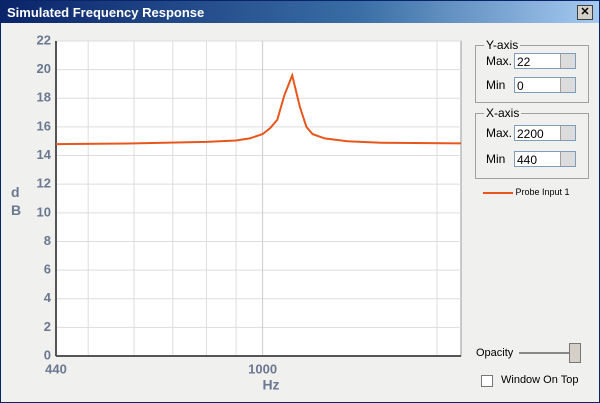  What do you see at coordinates (262, 368) in the screenshot?
I see `x-tick-label: 1000` at bounding box center [262, 368].